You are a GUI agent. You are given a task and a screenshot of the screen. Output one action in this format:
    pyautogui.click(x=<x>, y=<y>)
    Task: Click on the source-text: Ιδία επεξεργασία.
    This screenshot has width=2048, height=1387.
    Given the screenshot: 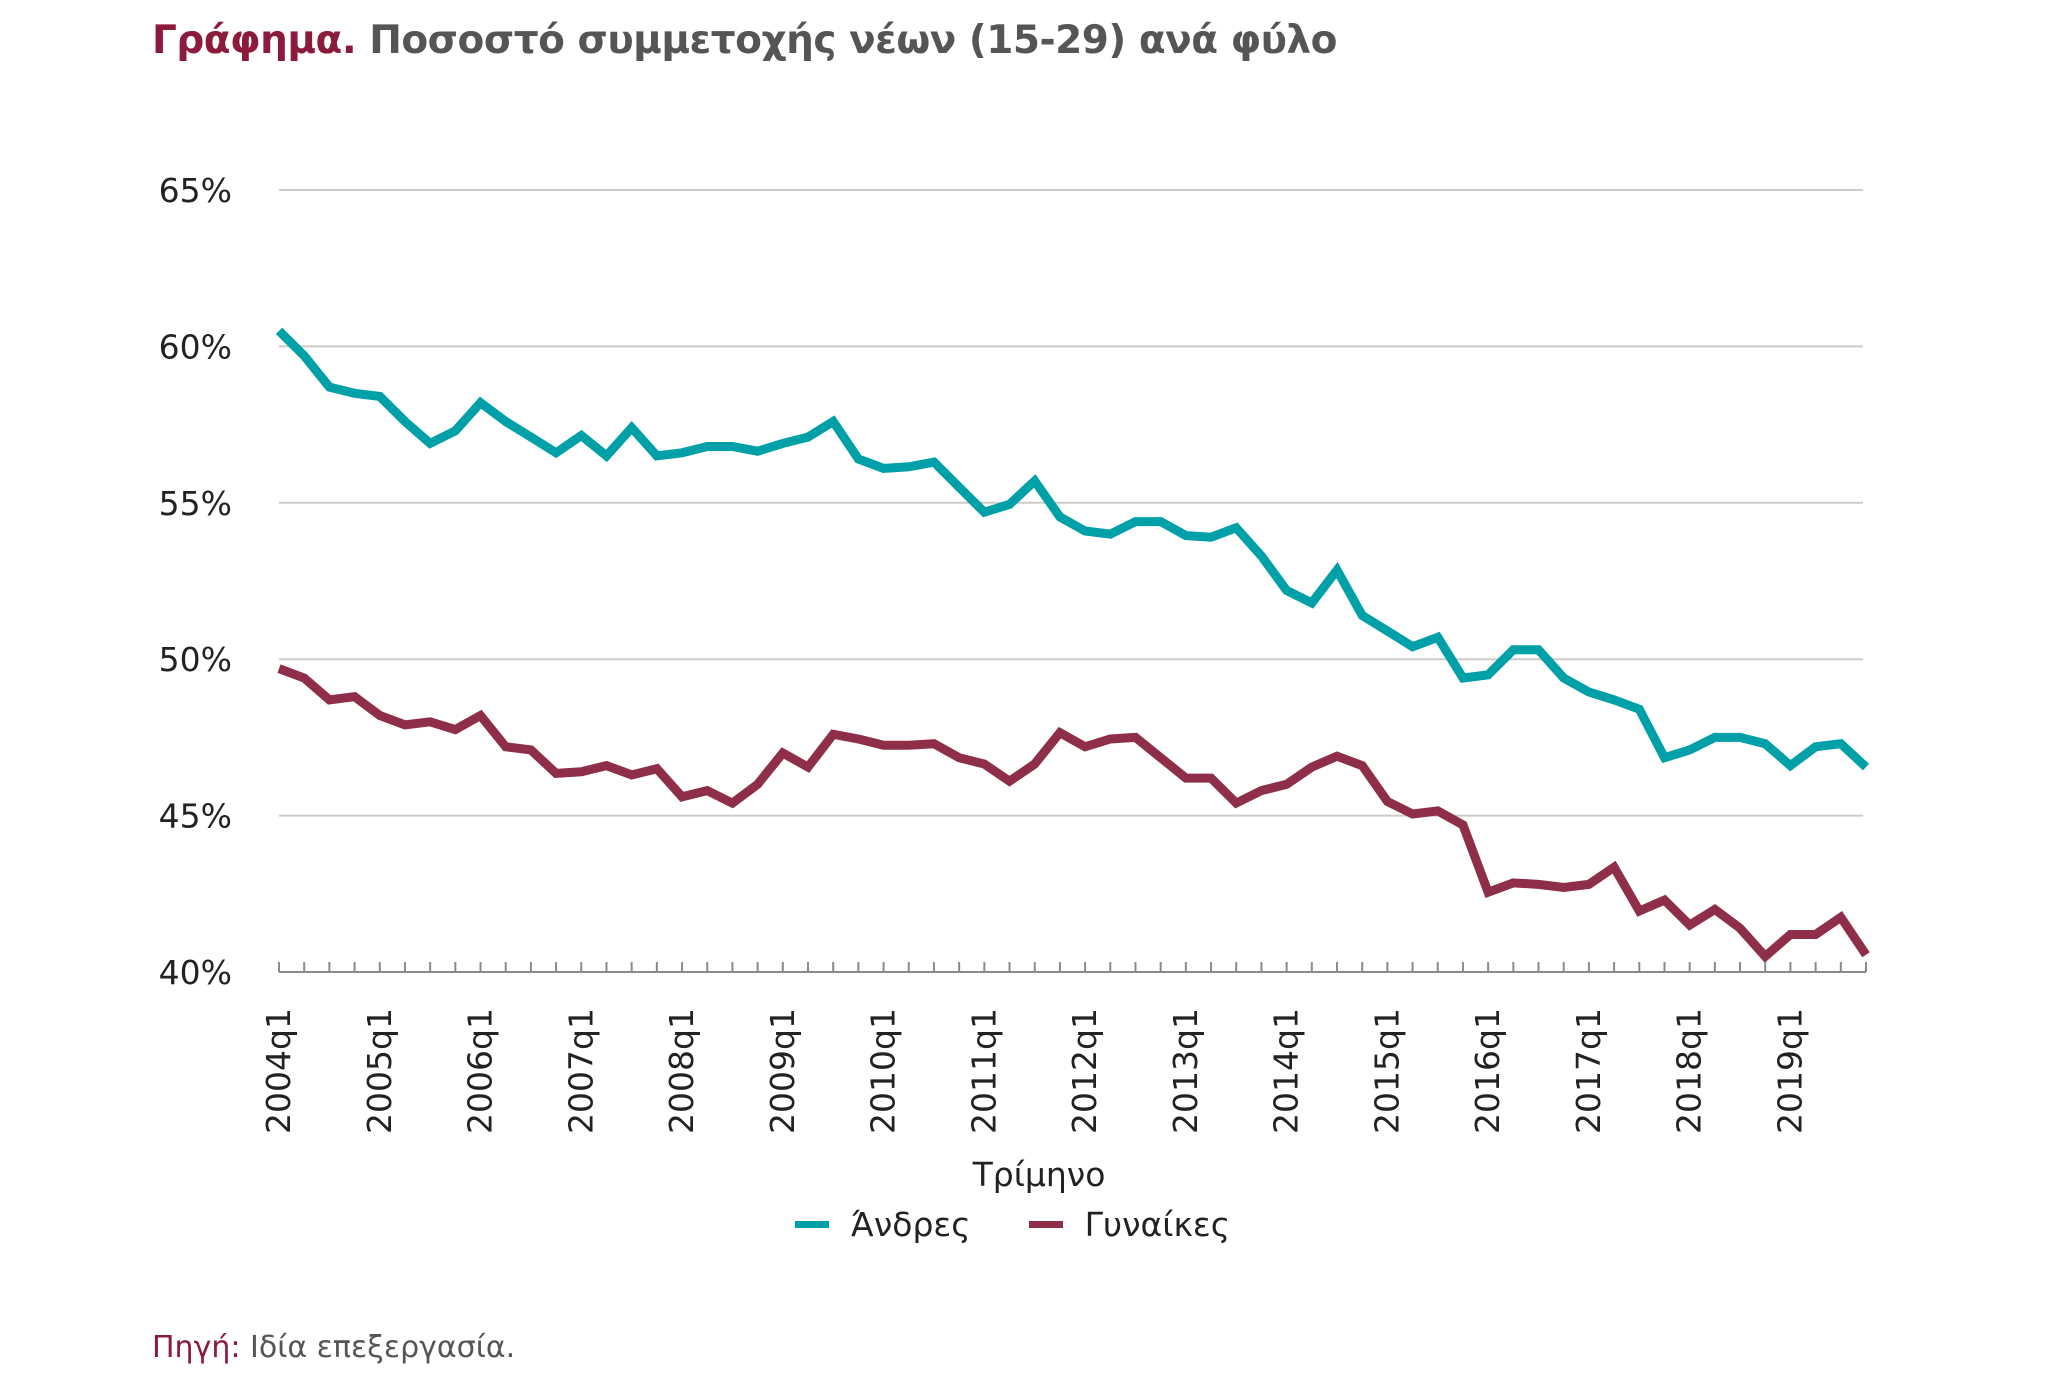 What is the action you would take?
    pyautogui.click(x=383, y=1347)
    